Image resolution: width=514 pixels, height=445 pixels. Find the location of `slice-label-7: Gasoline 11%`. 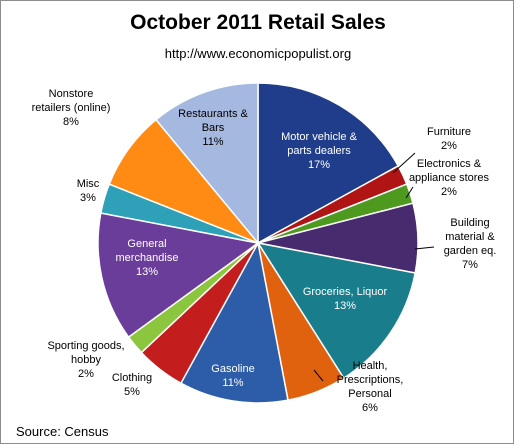

slice-label-7: Gasoline 11% is located at coordinates (232, 376).